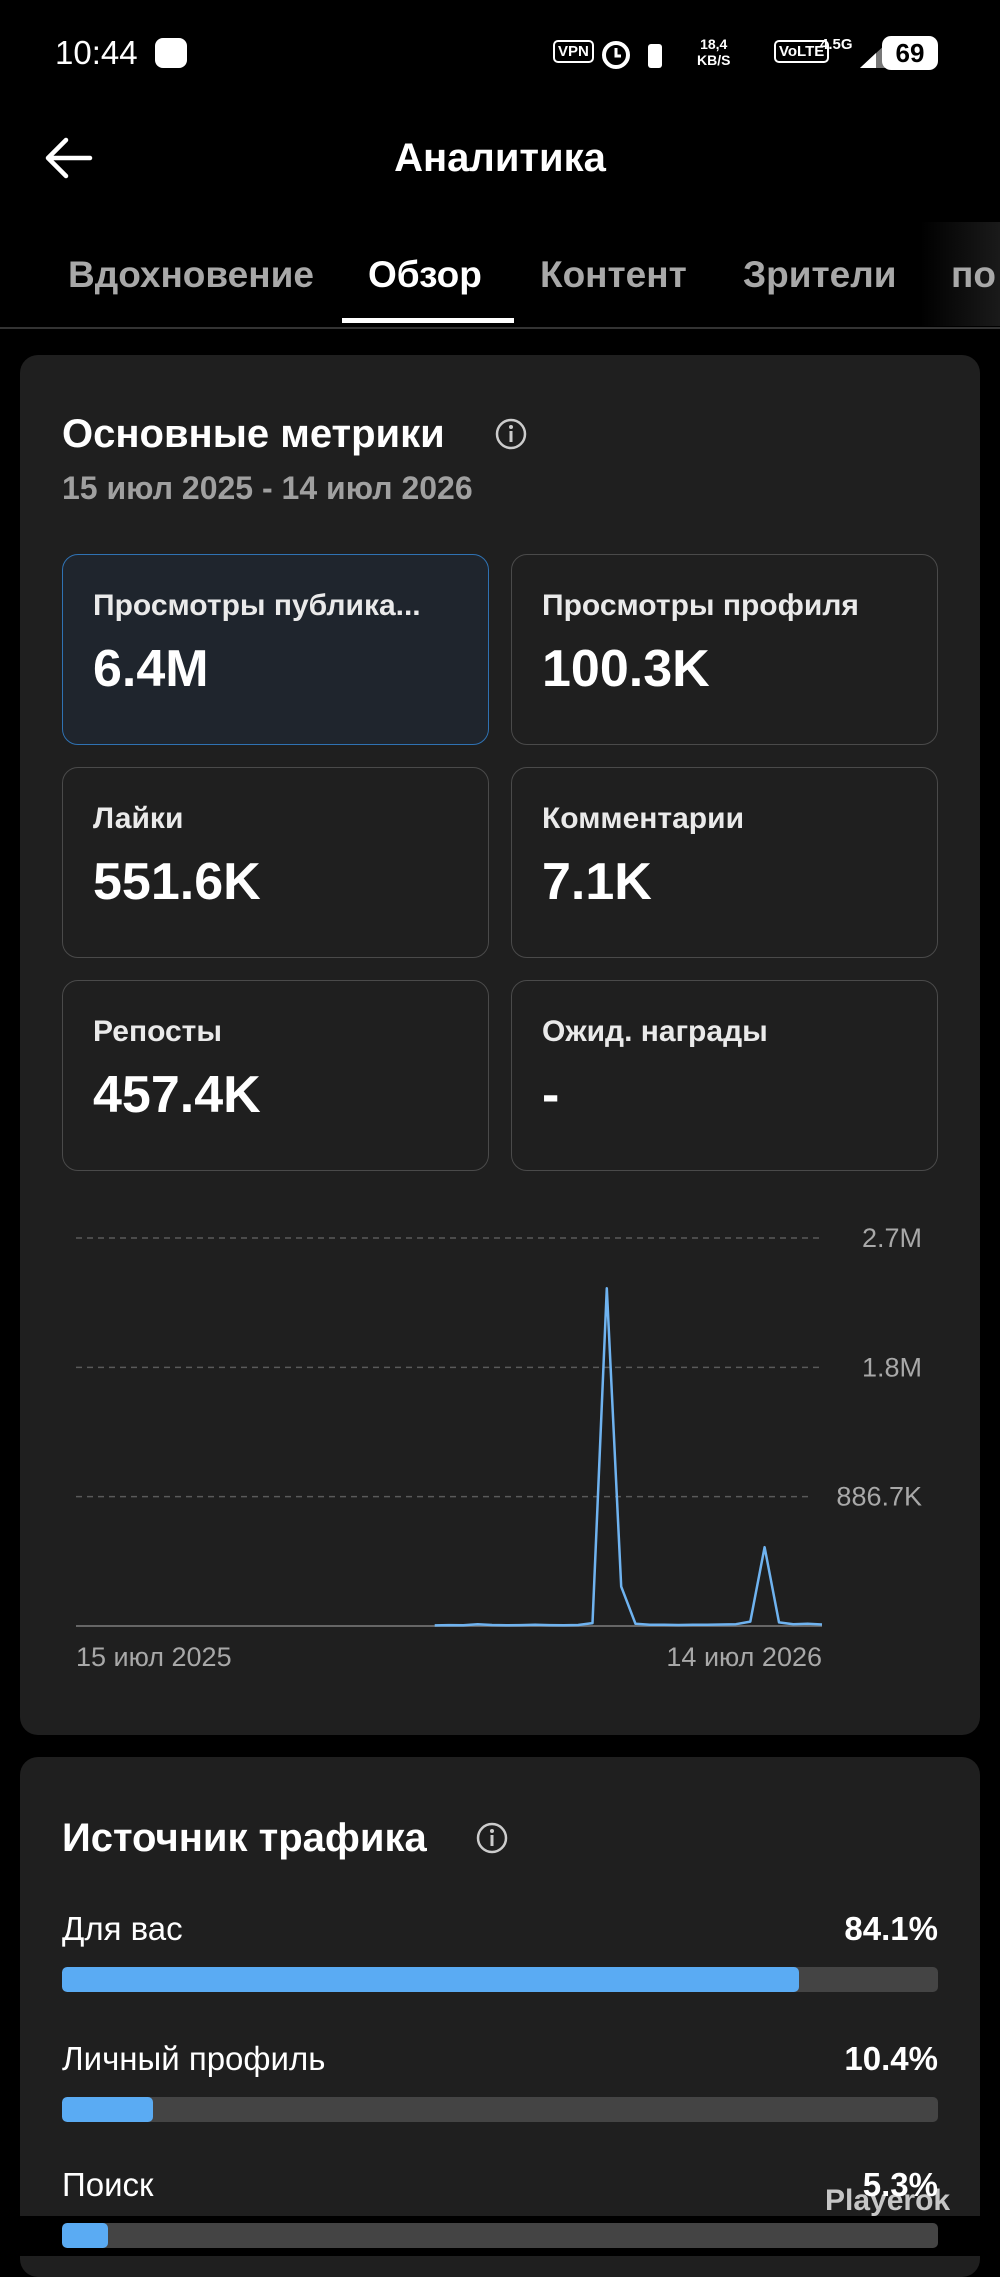  I want to click on net-speed: 18,4 KB/S, so click(713, 52).